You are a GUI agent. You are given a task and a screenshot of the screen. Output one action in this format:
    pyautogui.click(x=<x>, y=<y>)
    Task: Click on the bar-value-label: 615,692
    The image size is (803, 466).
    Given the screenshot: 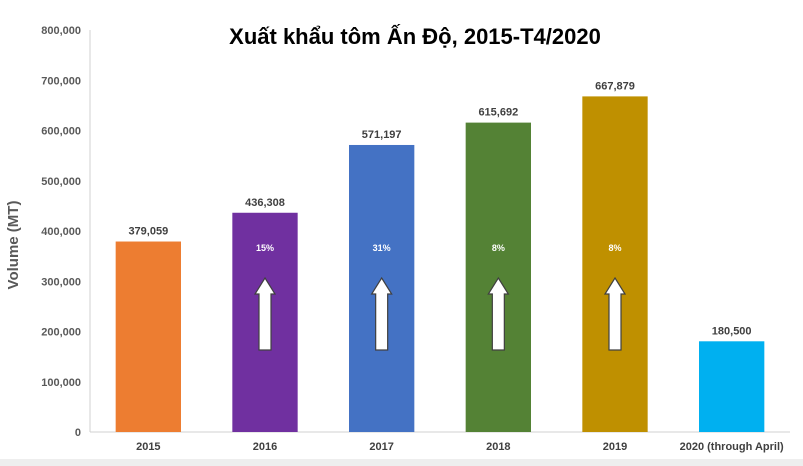 What is the action you would take?
    pyautogui.click(x=498, y=113)
    